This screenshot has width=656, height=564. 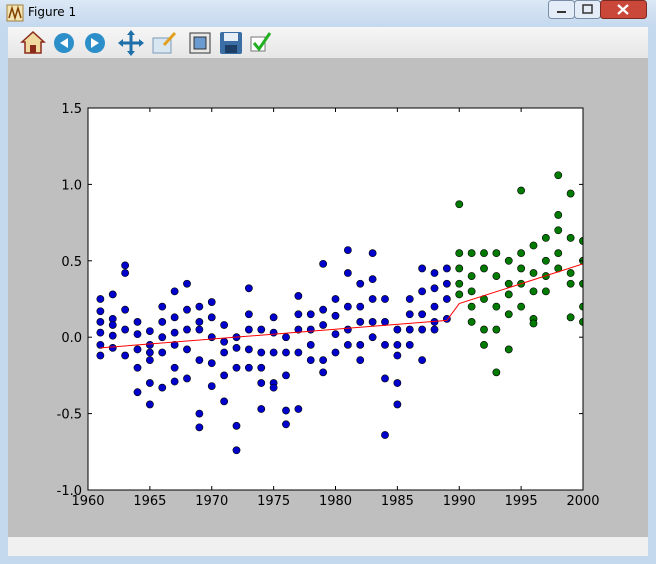 What do you see at coordinates (33, 42) in the screenshot?
I see `home-button` at bounding box center [33, 42].